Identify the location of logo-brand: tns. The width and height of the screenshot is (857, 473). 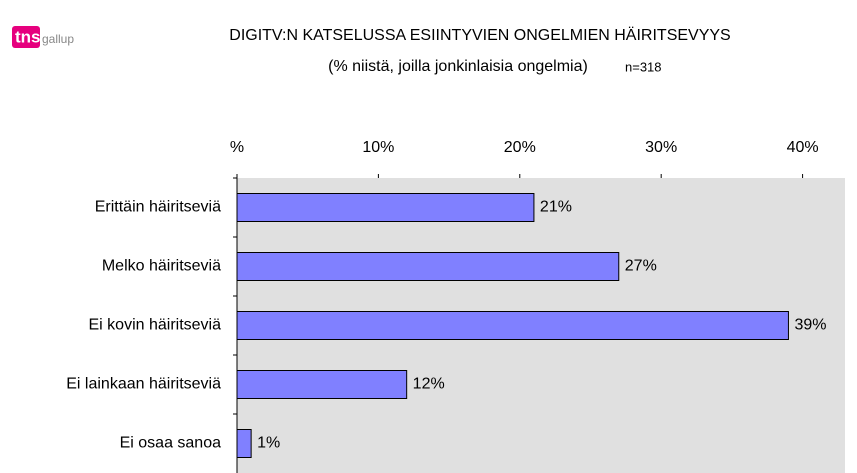
(28, 36).